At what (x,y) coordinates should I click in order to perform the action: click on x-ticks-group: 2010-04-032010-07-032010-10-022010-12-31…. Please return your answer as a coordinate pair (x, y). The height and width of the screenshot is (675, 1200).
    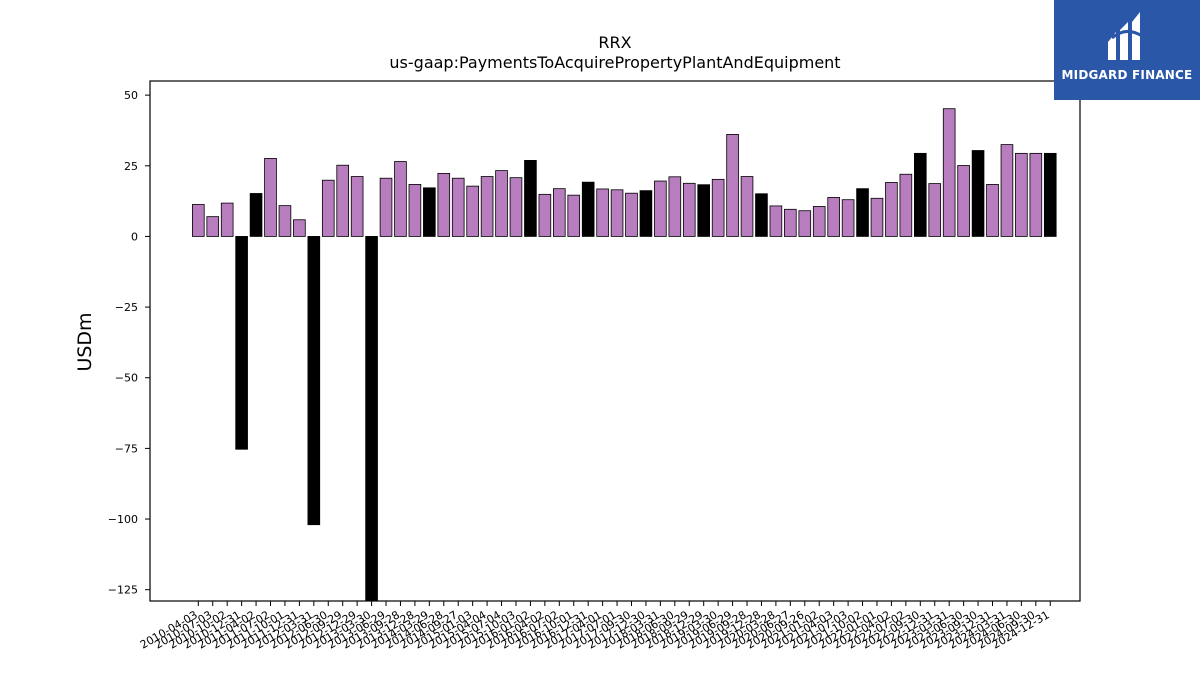
    Looking at the image, I should click on (595, 626).